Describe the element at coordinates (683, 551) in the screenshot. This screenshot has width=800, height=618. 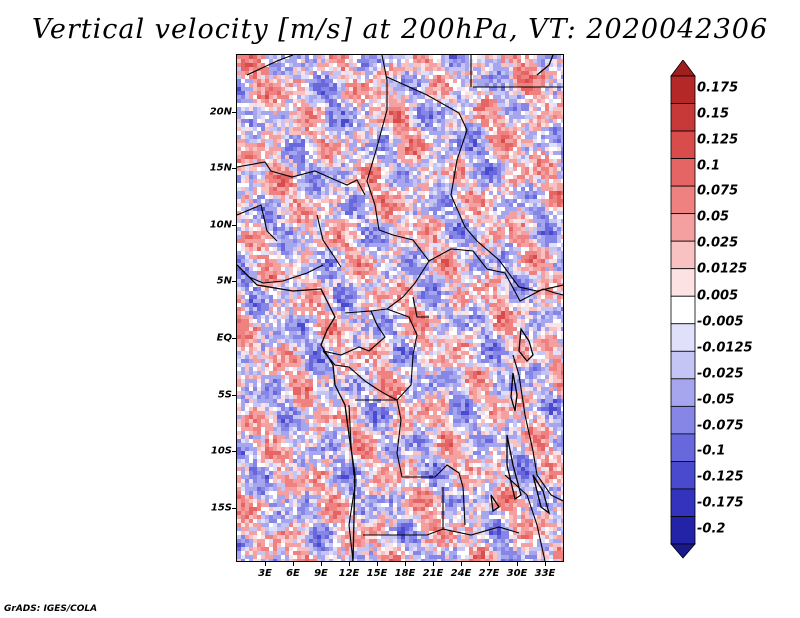
I see `colorbar-bottom-arrow` at that location.